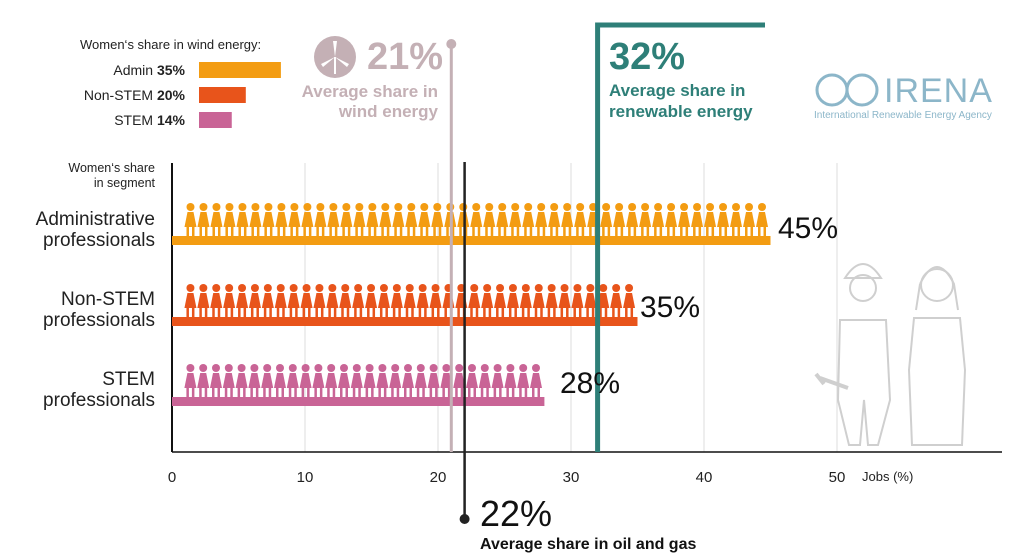 This screenshot has height=560, width=1024. Describe the element at coordinates (704, 477) in the screenshot. I see `x-tick-label: 40` at that location.